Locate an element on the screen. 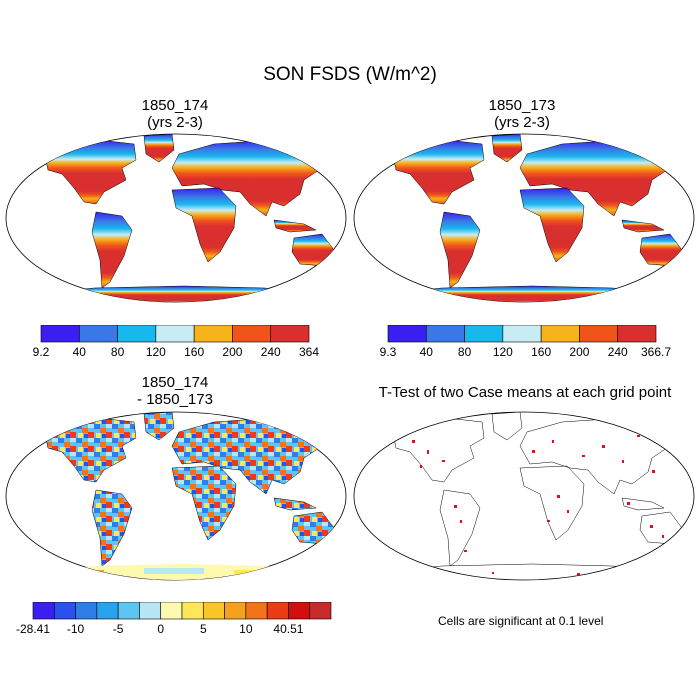  colorbar-1-label-3: 80 is located at coordinates (118, 352).